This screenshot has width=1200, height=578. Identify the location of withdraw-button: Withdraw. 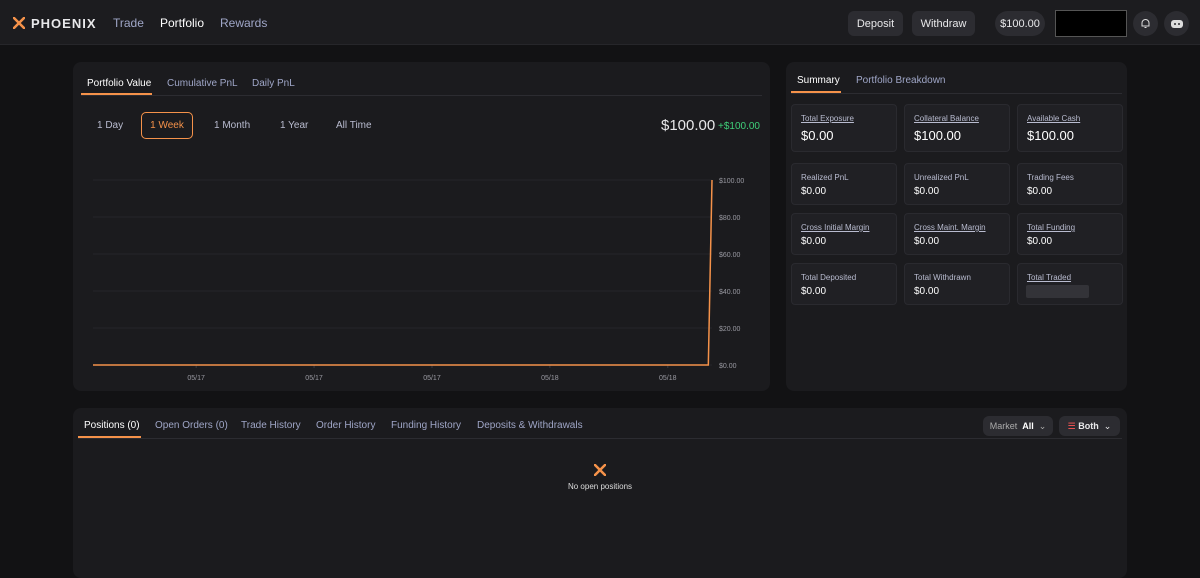
(943, 23).